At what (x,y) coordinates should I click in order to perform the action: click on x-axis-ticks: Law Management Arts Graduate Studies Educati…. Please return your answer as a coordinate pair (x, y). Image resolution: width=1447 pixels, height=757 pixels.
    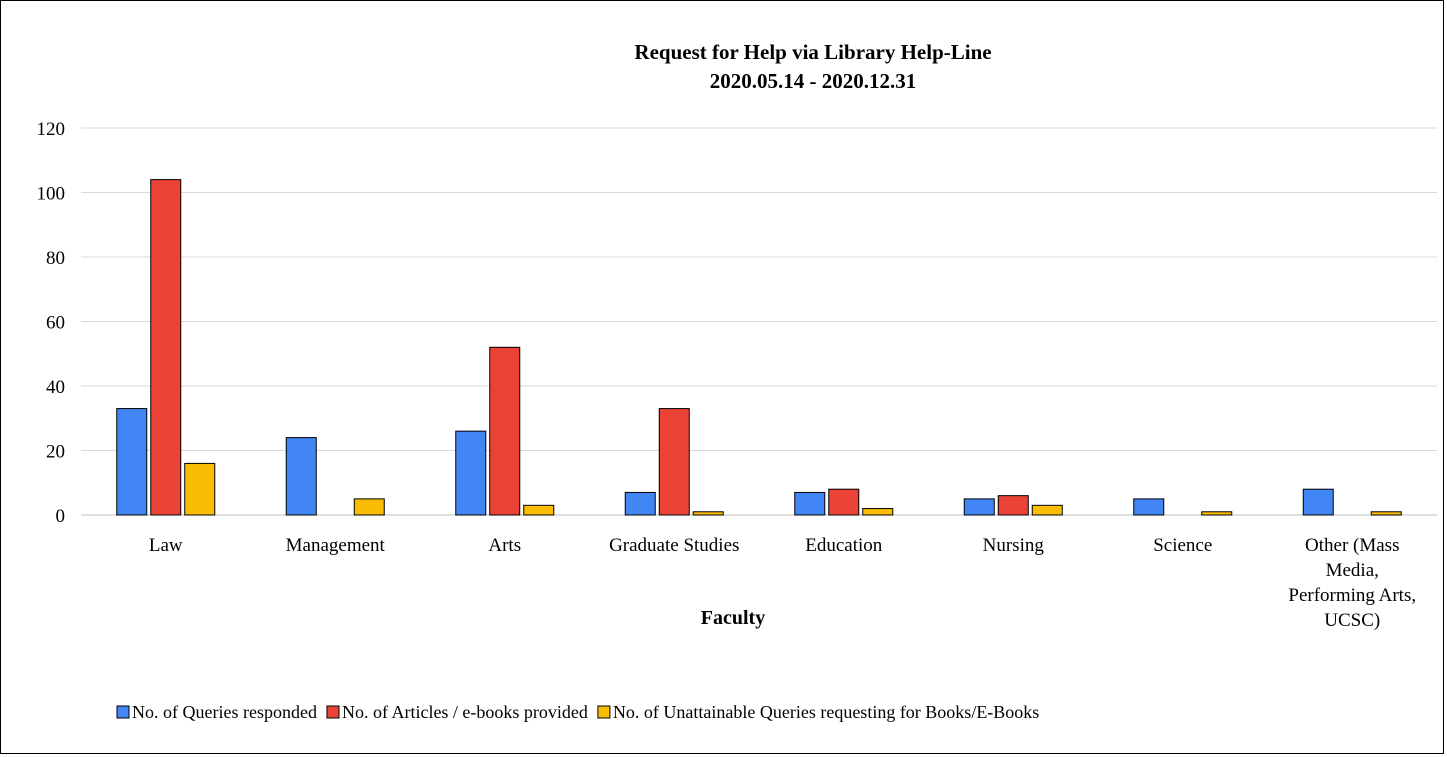
    Looking at the image, I should click on (782, 583).